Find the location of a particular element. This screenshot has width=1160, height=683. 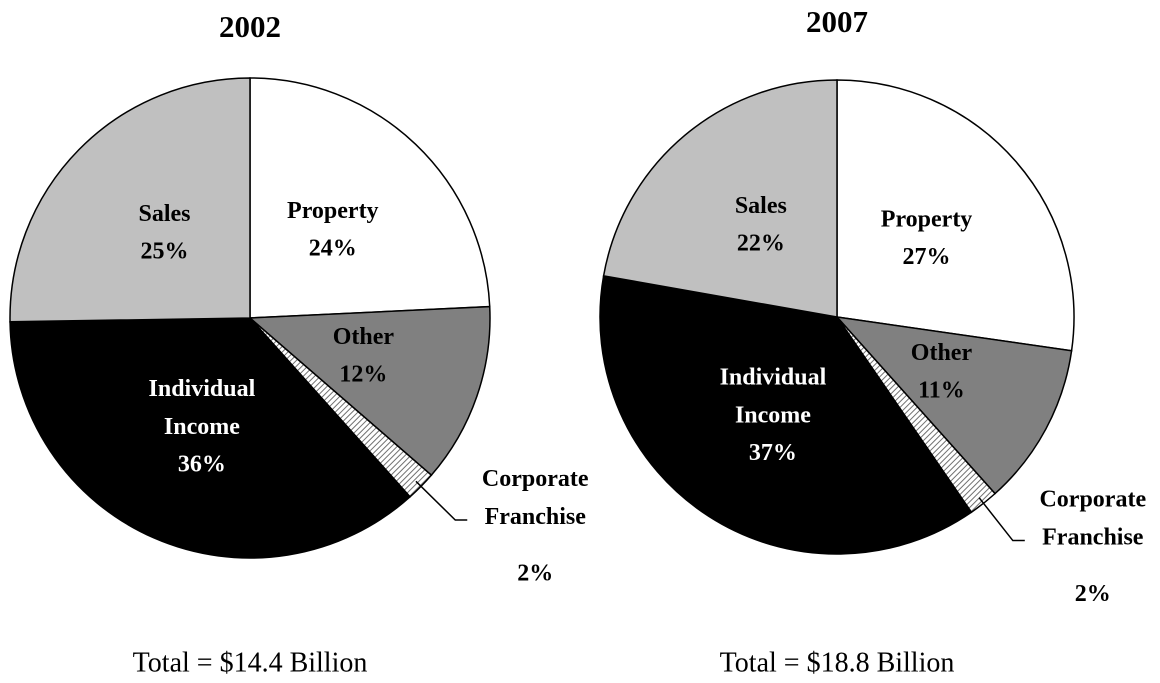

total-note: Total = $18.8 Billion is located at coordinates (837, 662).